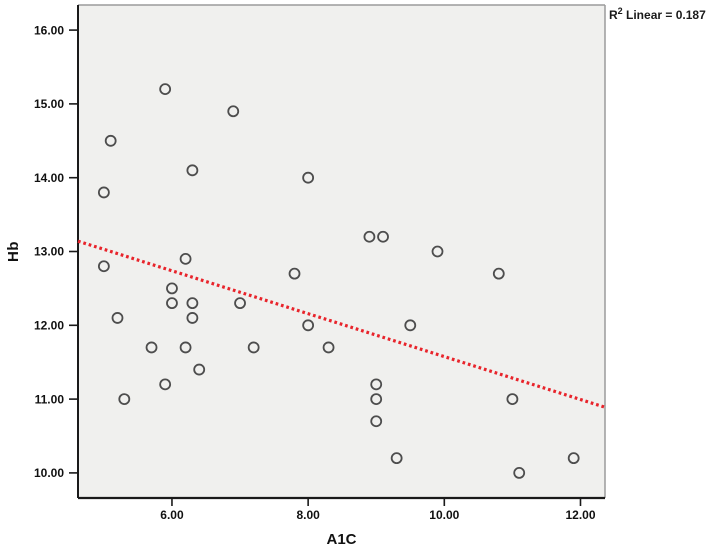 The height and width of the screenshot is (557, 706). What do you see at coordinates (49, 326) in the screenshot?
I see `y-tick-label: 12.00` at bounding box center [49, 326].